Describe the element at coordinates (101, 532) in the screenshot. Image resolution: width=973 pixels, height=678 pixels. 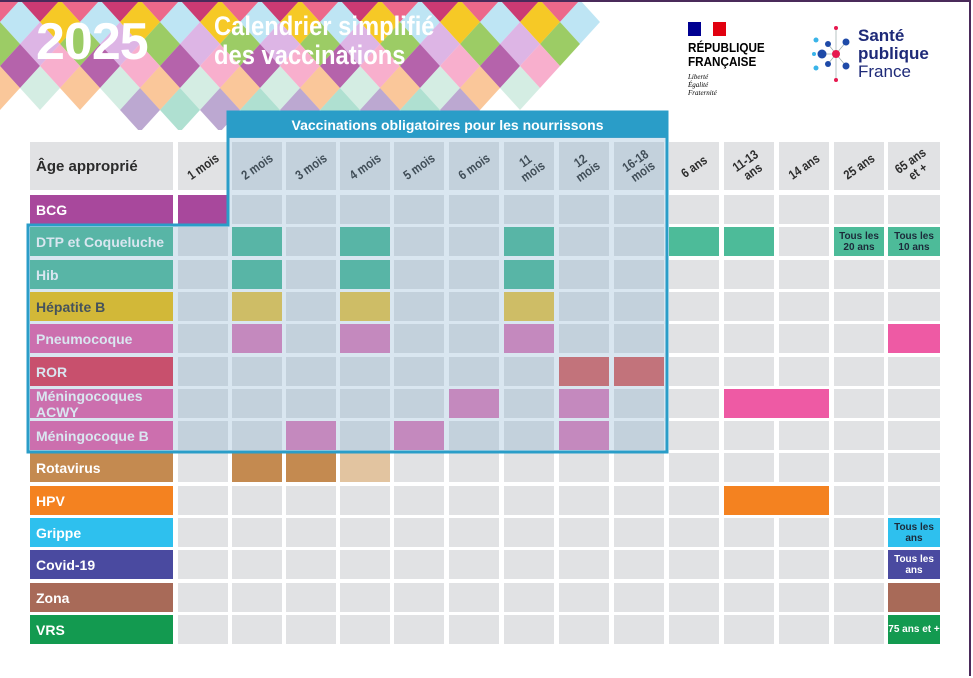
I see `vaccine-label: Grippe` at that location.